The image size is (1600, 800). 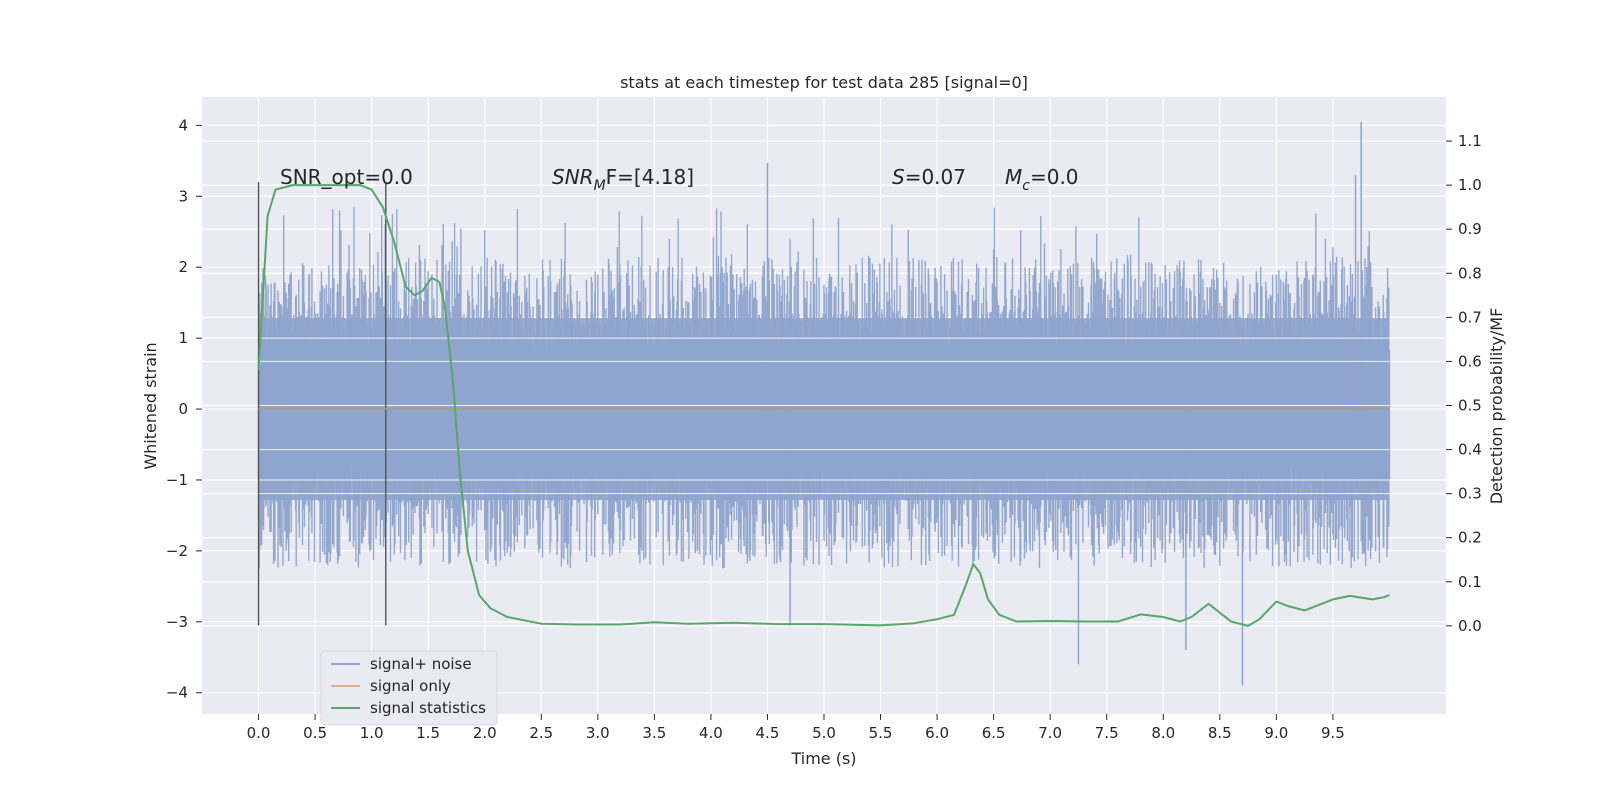 What do you see at coordinates (1276, 733) in the screenshot?
I see `x-tick-label: 9.0` at bounding box center [1276, 733].